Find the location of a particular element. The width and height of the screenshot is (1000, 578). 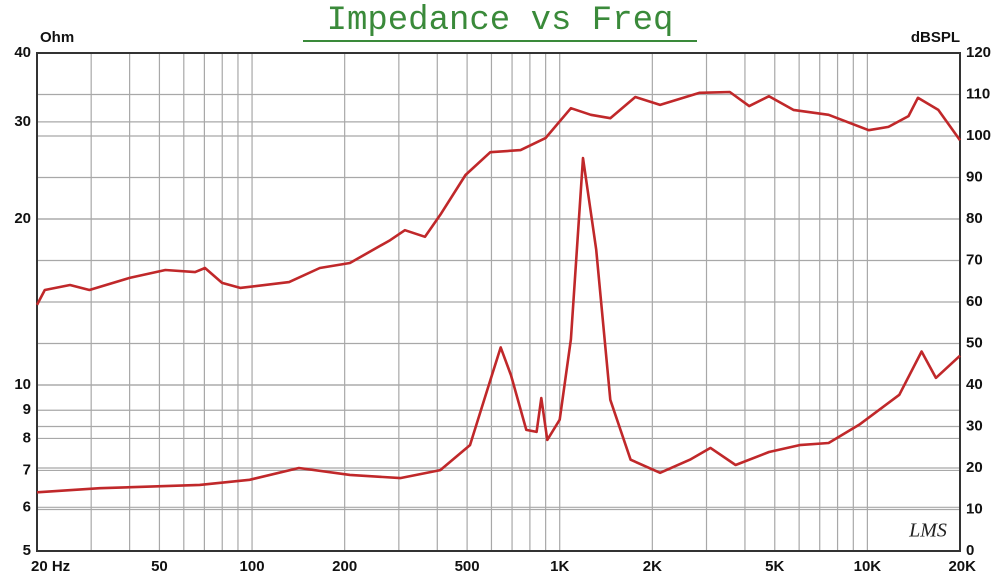

x-tick-label: 200 is located at coordinates (344, 566).